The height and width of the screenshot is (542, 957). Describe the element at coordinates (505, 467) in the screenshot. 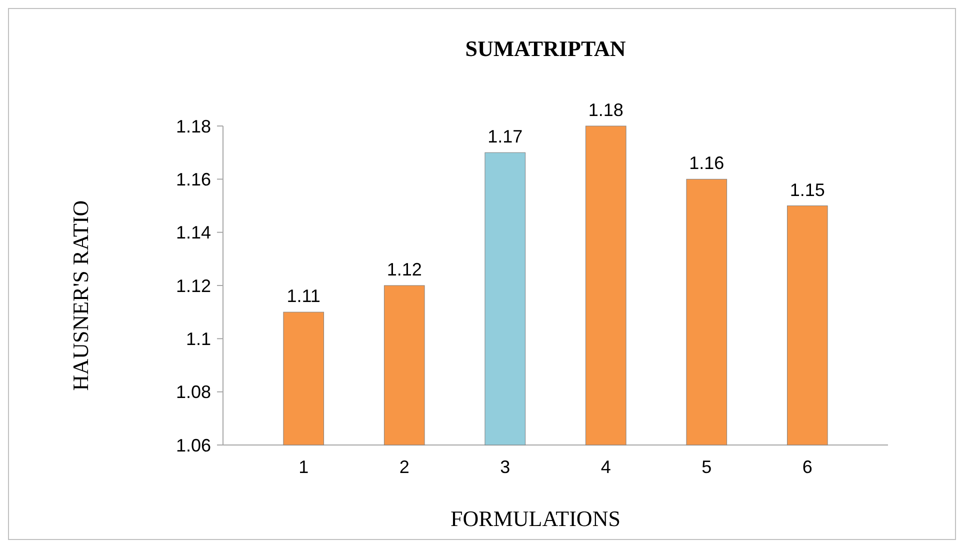

I see `x-tick-label: 3` at that location.